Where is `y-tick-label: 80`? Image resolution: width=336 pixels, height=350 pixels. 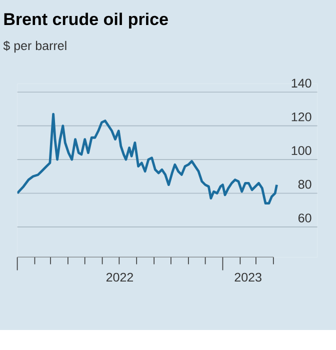 y-tick-label: 80 is located at coordinates (305, 184).